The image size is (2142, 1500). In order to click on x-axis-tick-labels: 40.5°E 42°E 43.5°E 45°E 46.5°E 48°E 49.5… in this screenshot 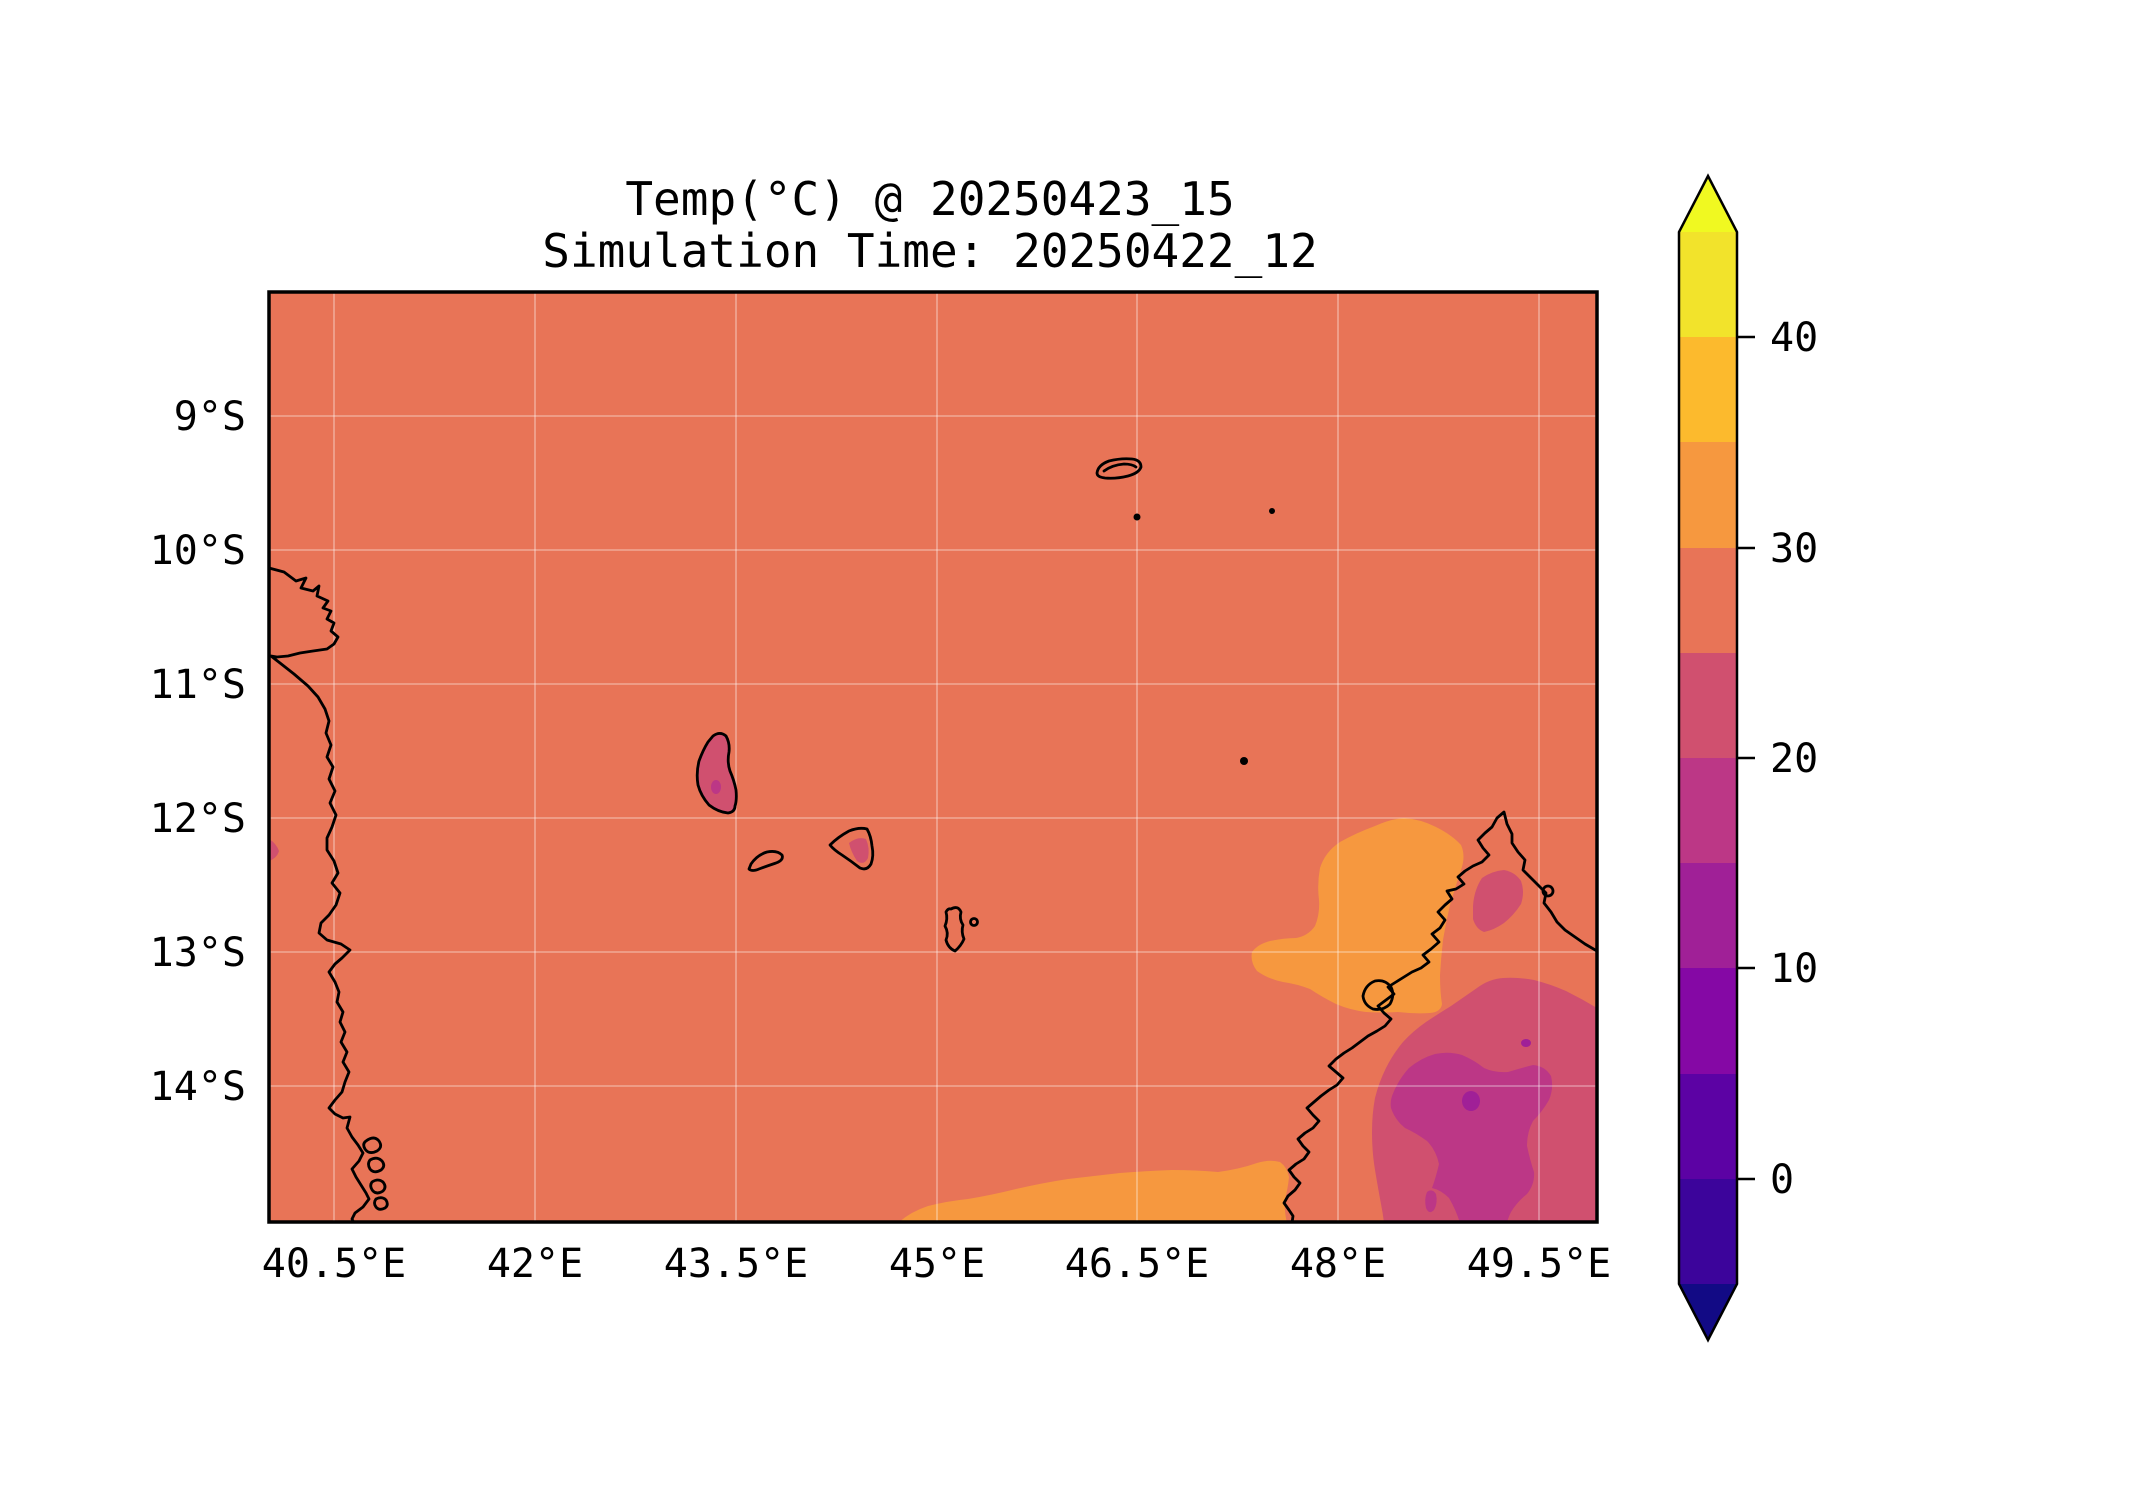, I will do `click(937, 1264)`.